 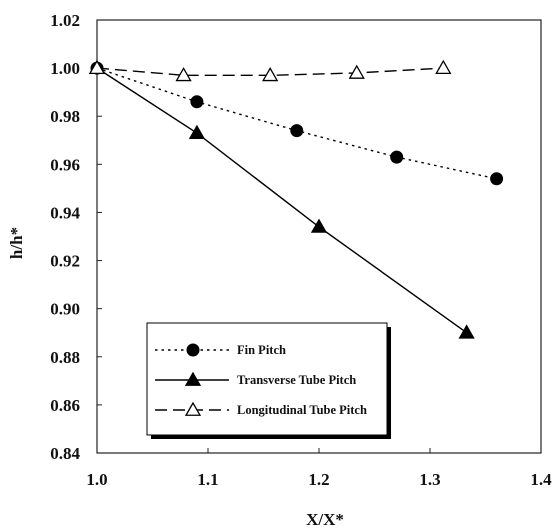 What do you see at coordinates (65, 357) in the screenshot?
I see `y-tick-label: 0.88` at bounding box center [65, 357].